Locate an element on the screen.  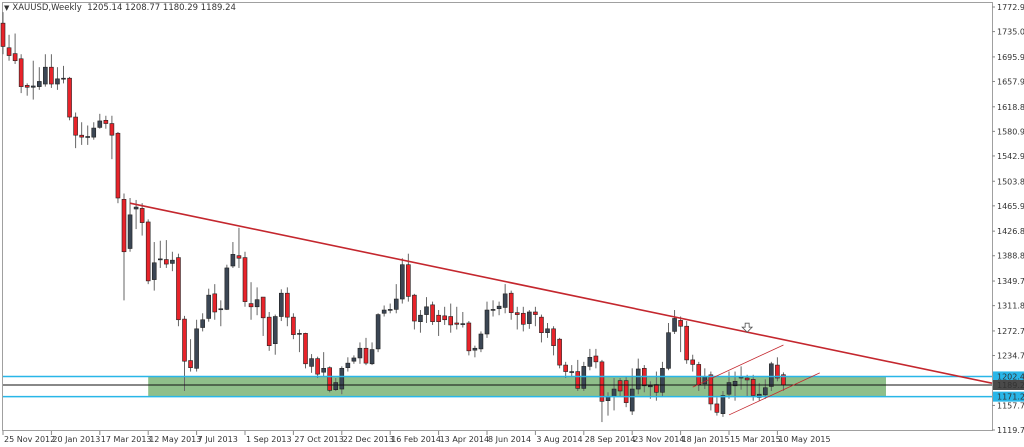
time-tick-label: 25 Nov 2012 is located at coordinates (29, 439).